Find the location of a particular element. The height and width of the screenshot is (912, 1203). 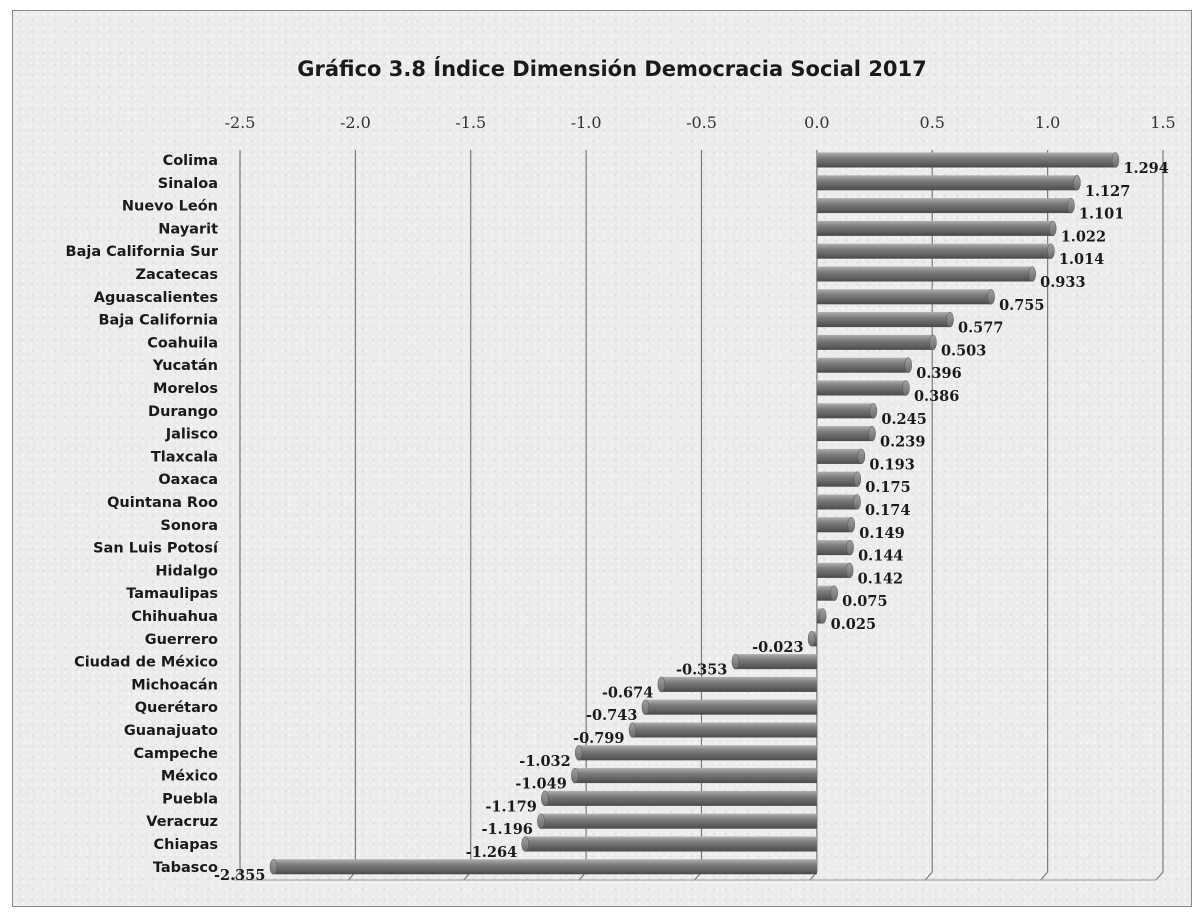

category-label: Ciudad de México is located at coordinates (146, 663).